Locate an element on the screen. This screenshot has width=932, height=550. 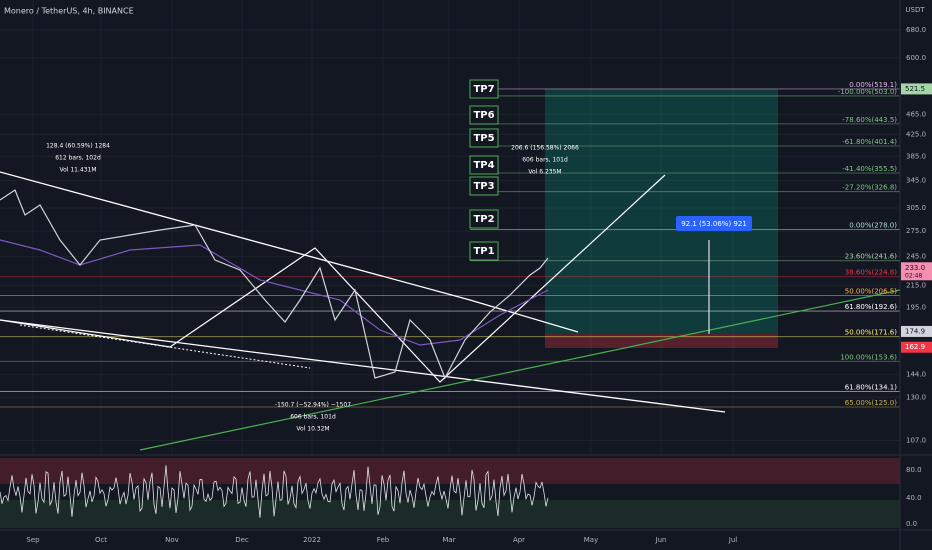
dotted-line is located at coordinates (165, 346).